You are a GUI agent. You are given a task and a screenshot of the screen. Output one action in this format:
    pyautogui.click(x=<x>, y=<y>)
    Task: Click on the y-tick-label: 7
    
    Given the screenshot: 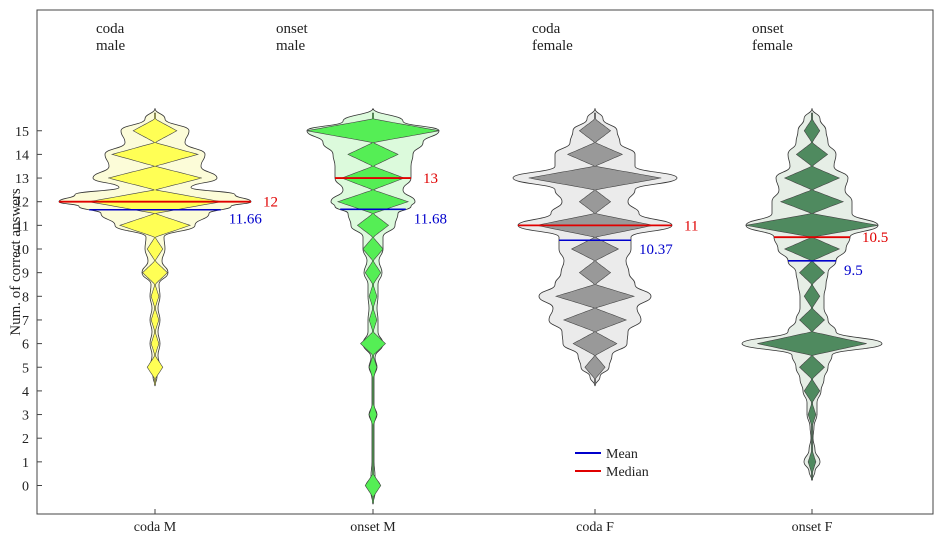 What is the action you would take?
    pyautogui.click(x=25, y=321)
    